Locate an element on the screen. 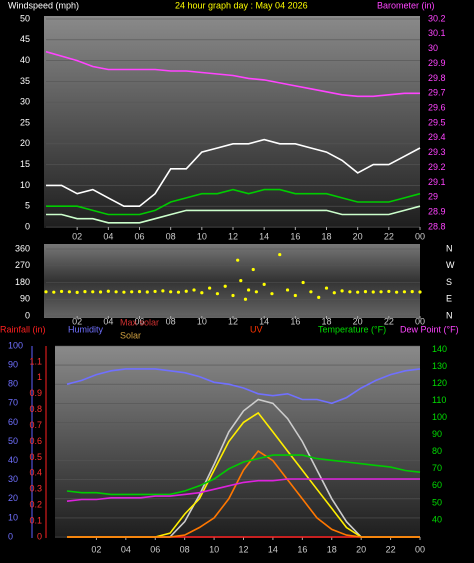  y3-tick-label: 0.5 is located at coordinates (35, 457).